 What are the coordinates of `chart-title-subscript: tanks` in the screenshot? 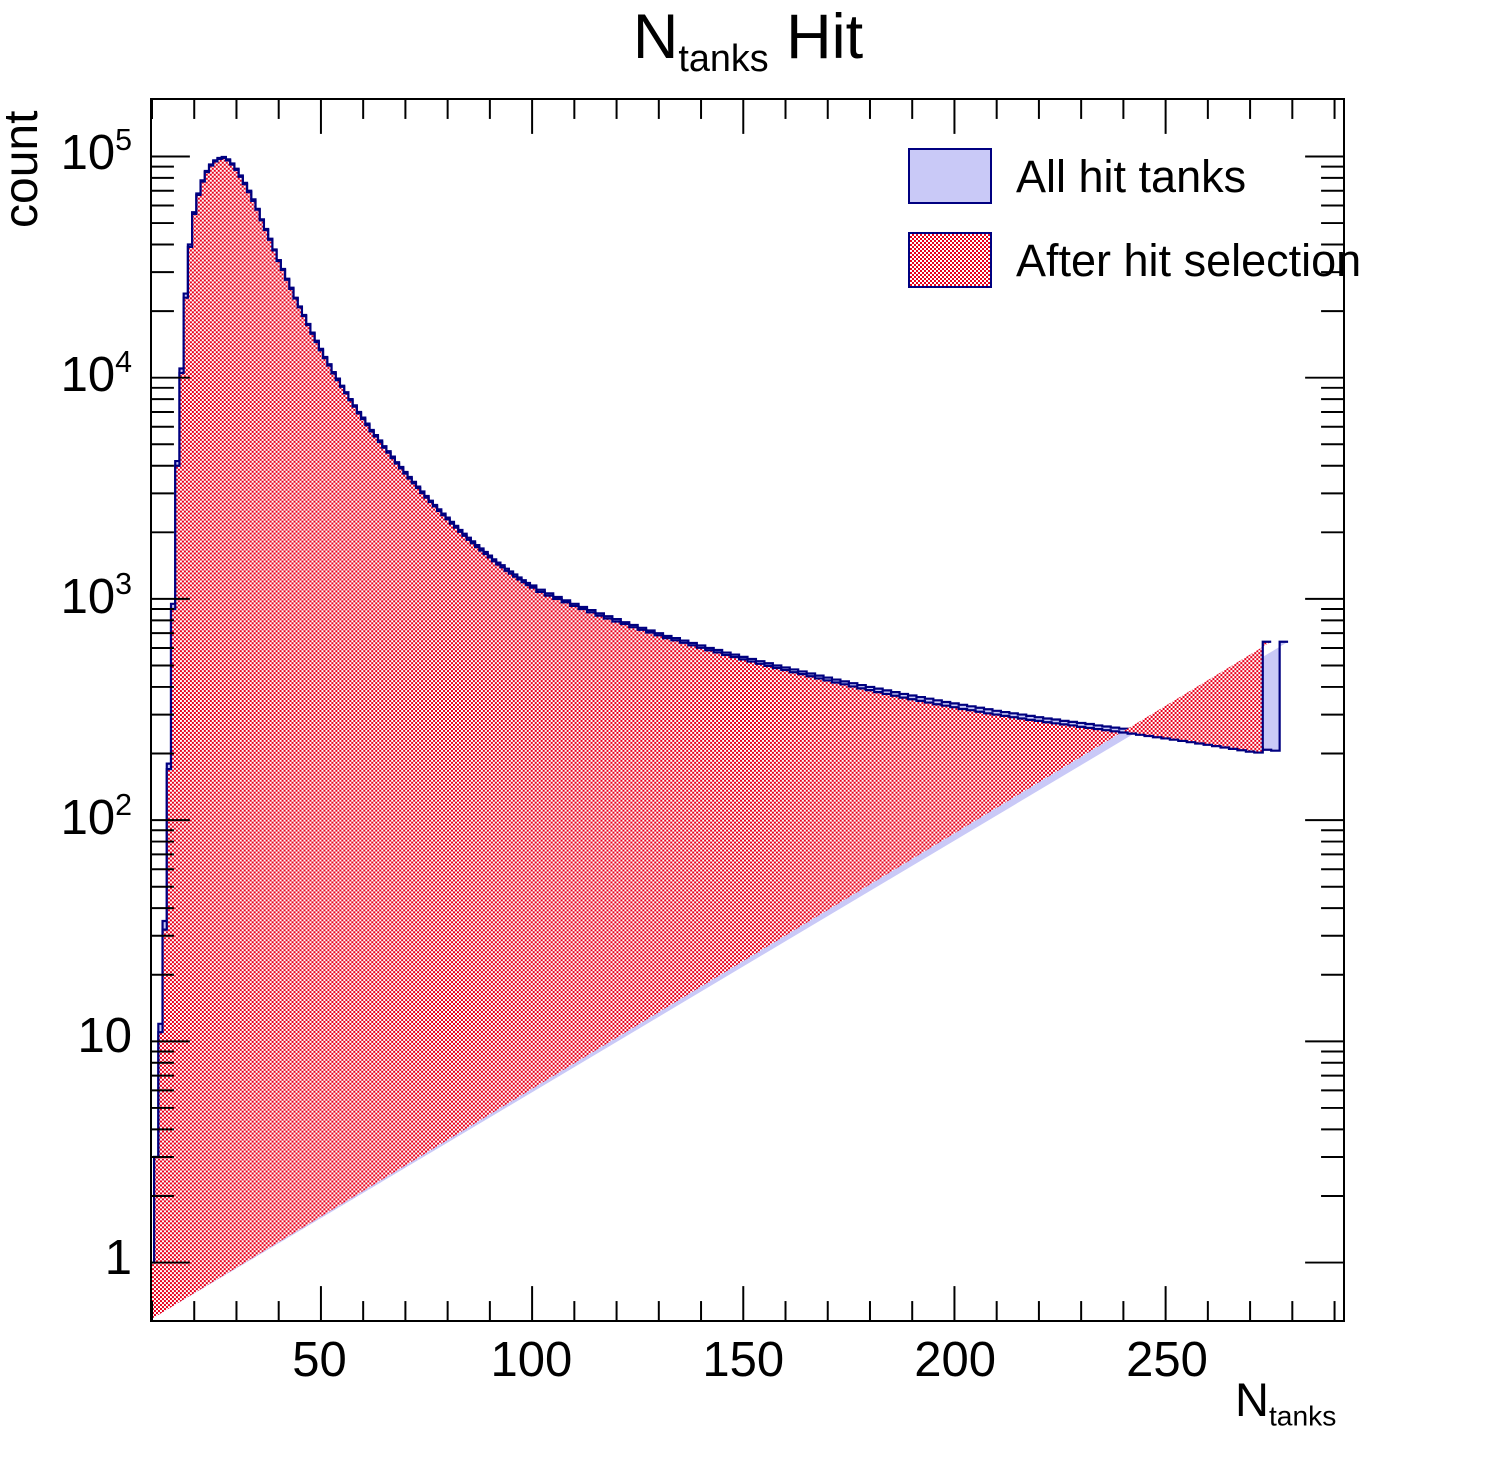 It's located at (723, 58).